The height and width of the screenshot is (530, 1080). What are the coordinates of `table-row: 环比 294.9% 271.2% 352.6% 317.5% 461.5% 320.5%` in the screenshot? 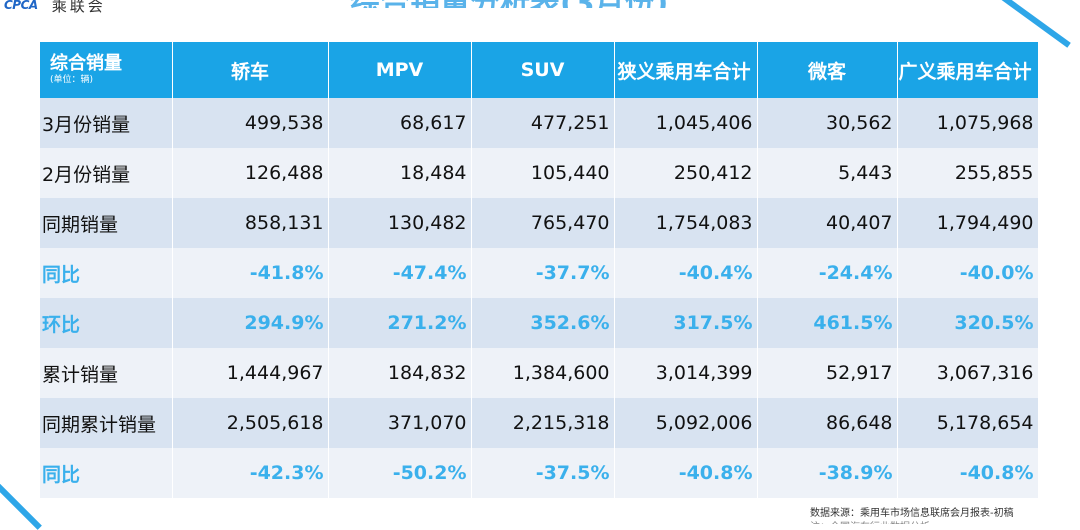 It's located at (539, 323).